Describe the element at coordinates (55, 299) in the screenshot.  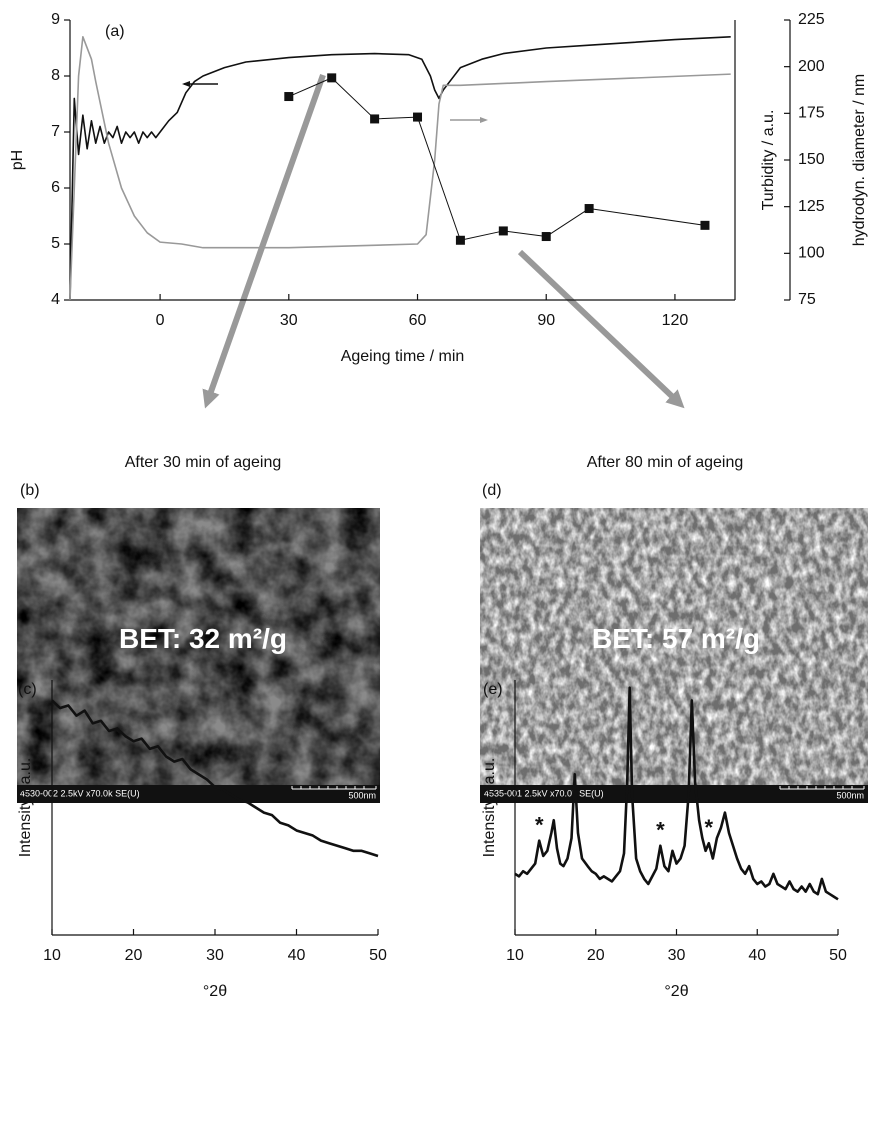
I see `y-tick-label: 4` at that location.